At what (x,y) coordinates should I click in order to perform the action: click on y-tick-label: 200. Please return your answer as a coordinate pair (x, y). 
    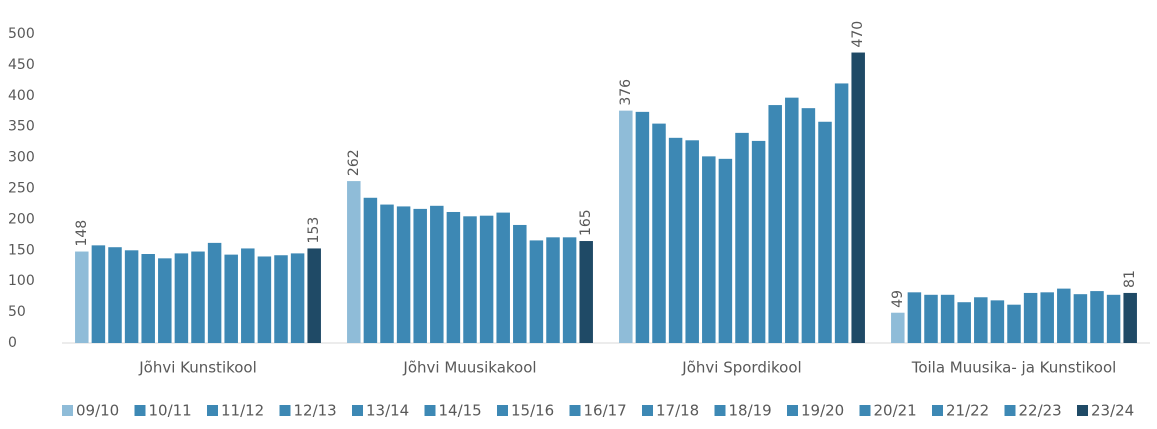
    Looking at the image, I should click on (21, 219).